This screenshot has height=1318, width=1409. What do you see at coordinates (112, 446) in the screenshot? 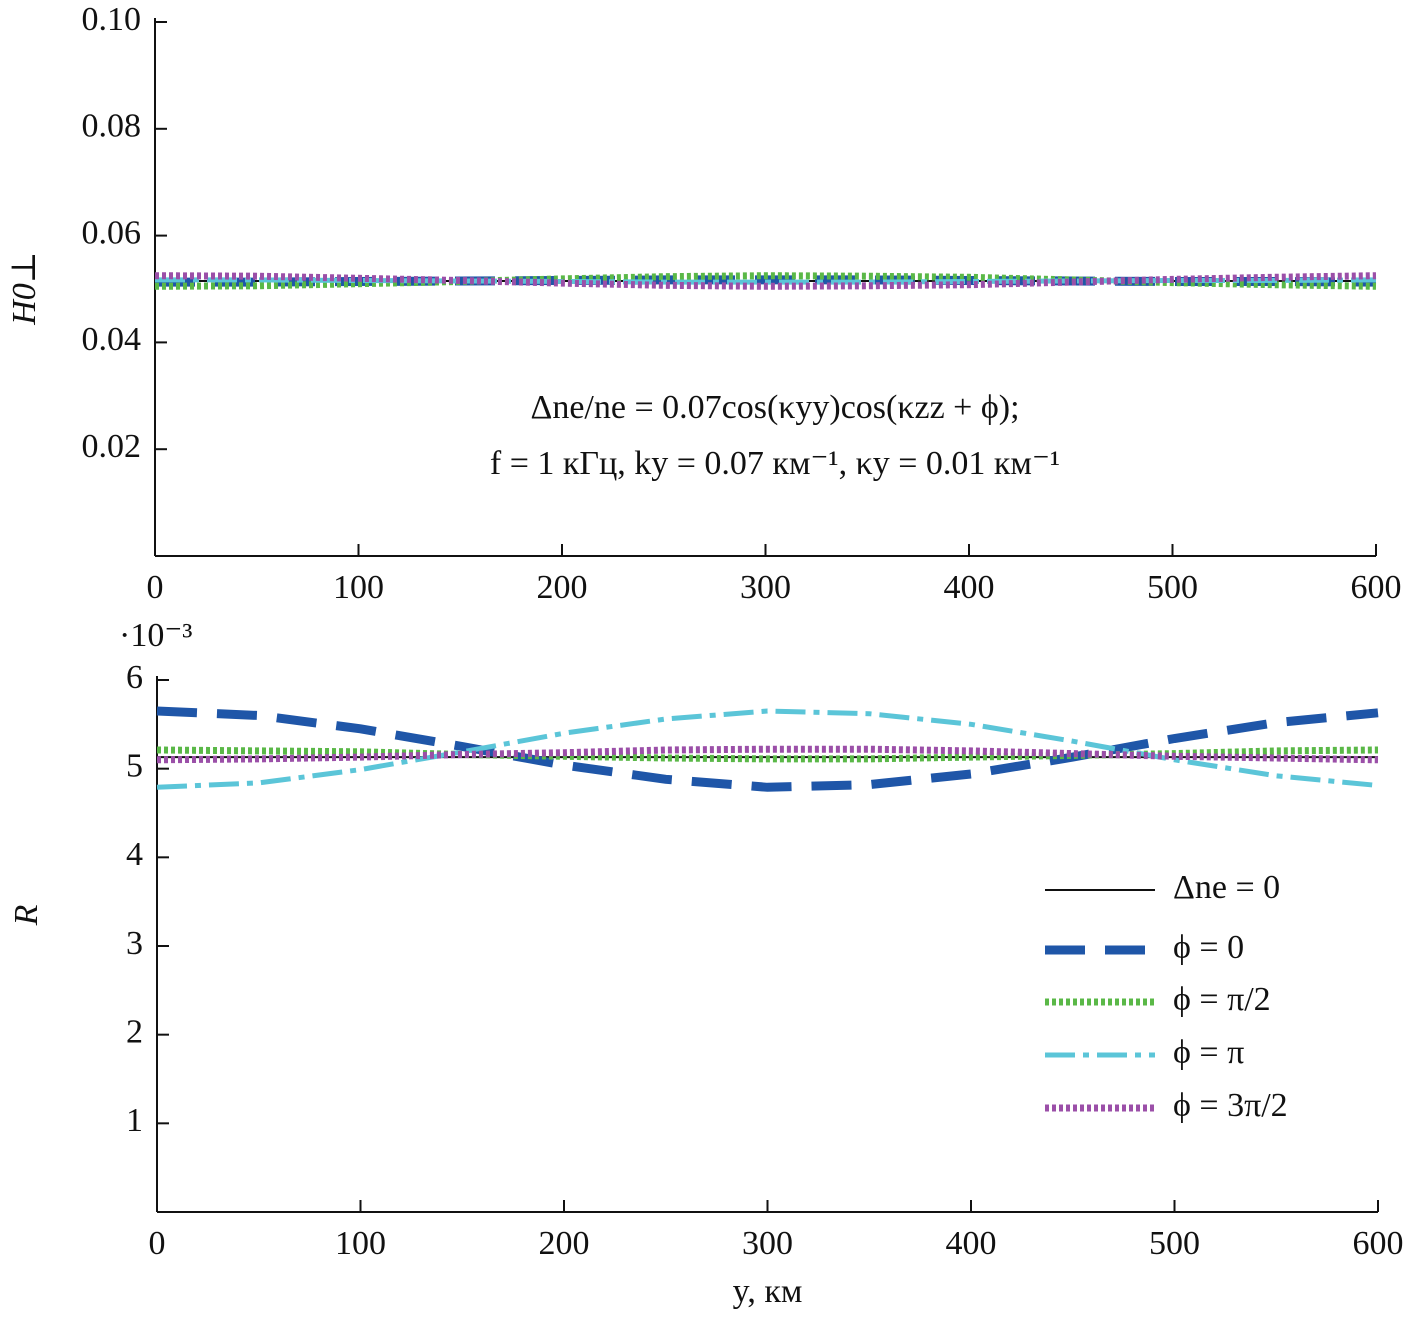
I see `y-tick-label: 0.02` at bounding box center [112, 446].